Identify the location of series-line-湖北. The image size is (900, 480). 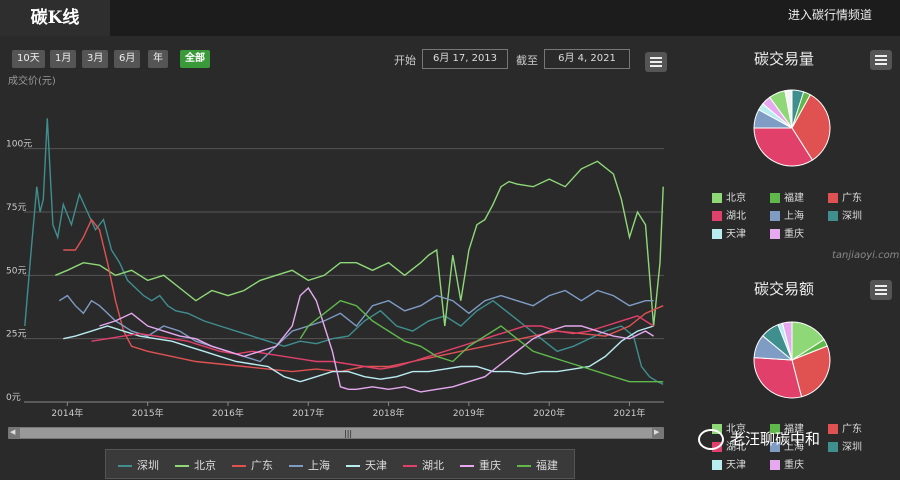
(372, 342).